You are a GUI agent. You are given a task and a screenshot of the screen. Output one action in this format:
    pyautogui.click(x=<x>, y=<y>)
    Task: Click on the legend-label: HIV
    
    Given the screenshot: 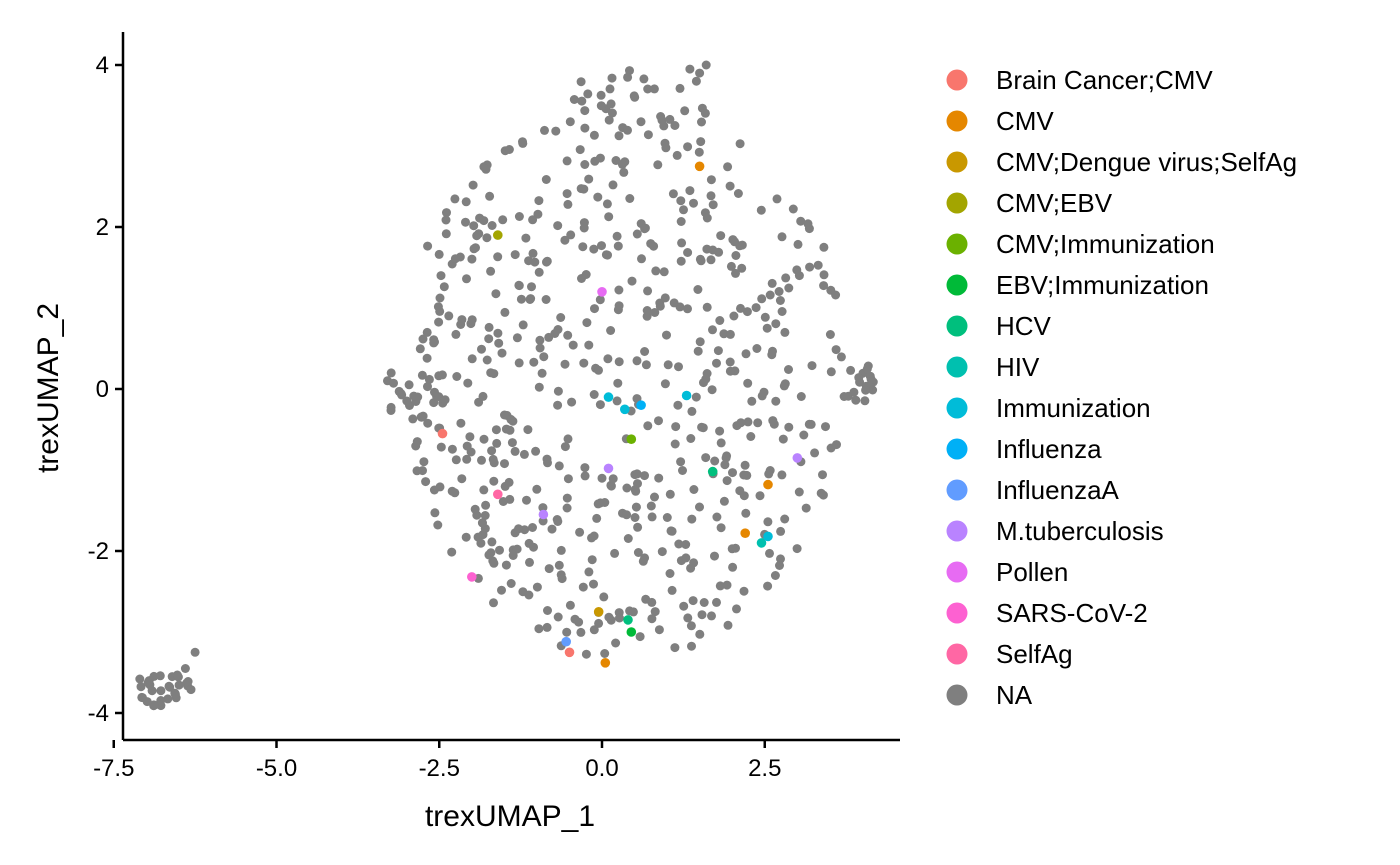 What is the action you would take?
    pyautogui.click(x=1018, y=367)
    